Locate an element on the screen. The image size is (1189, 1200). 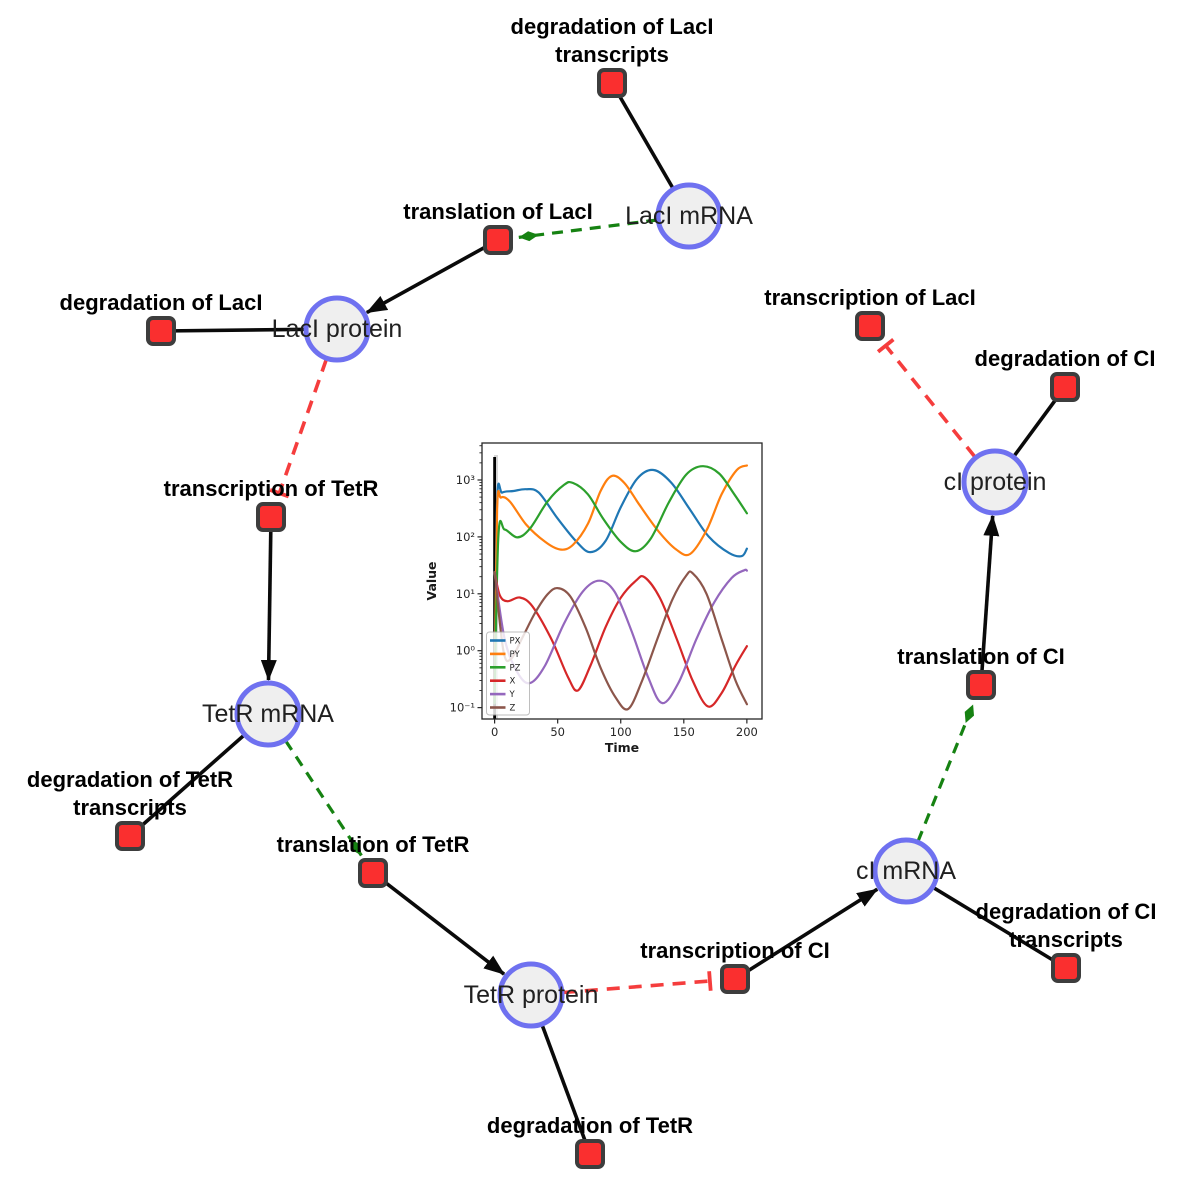
species-label-tetr_protein: TetR protein is located at coordinates (531, 995).